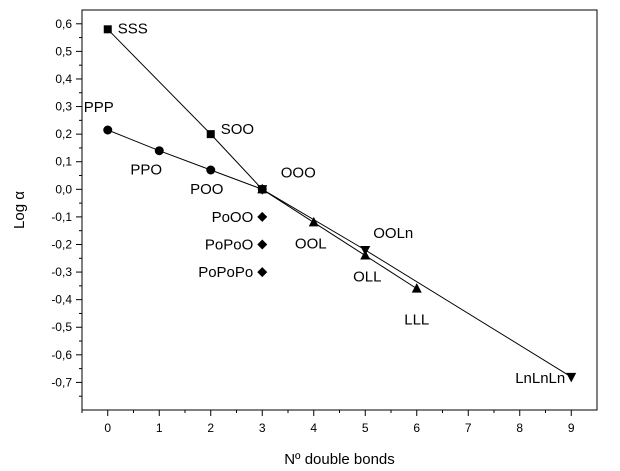  Describe the element at coordinates (311, 243) in the screenshot. I see `point-label: OOL` at that location.